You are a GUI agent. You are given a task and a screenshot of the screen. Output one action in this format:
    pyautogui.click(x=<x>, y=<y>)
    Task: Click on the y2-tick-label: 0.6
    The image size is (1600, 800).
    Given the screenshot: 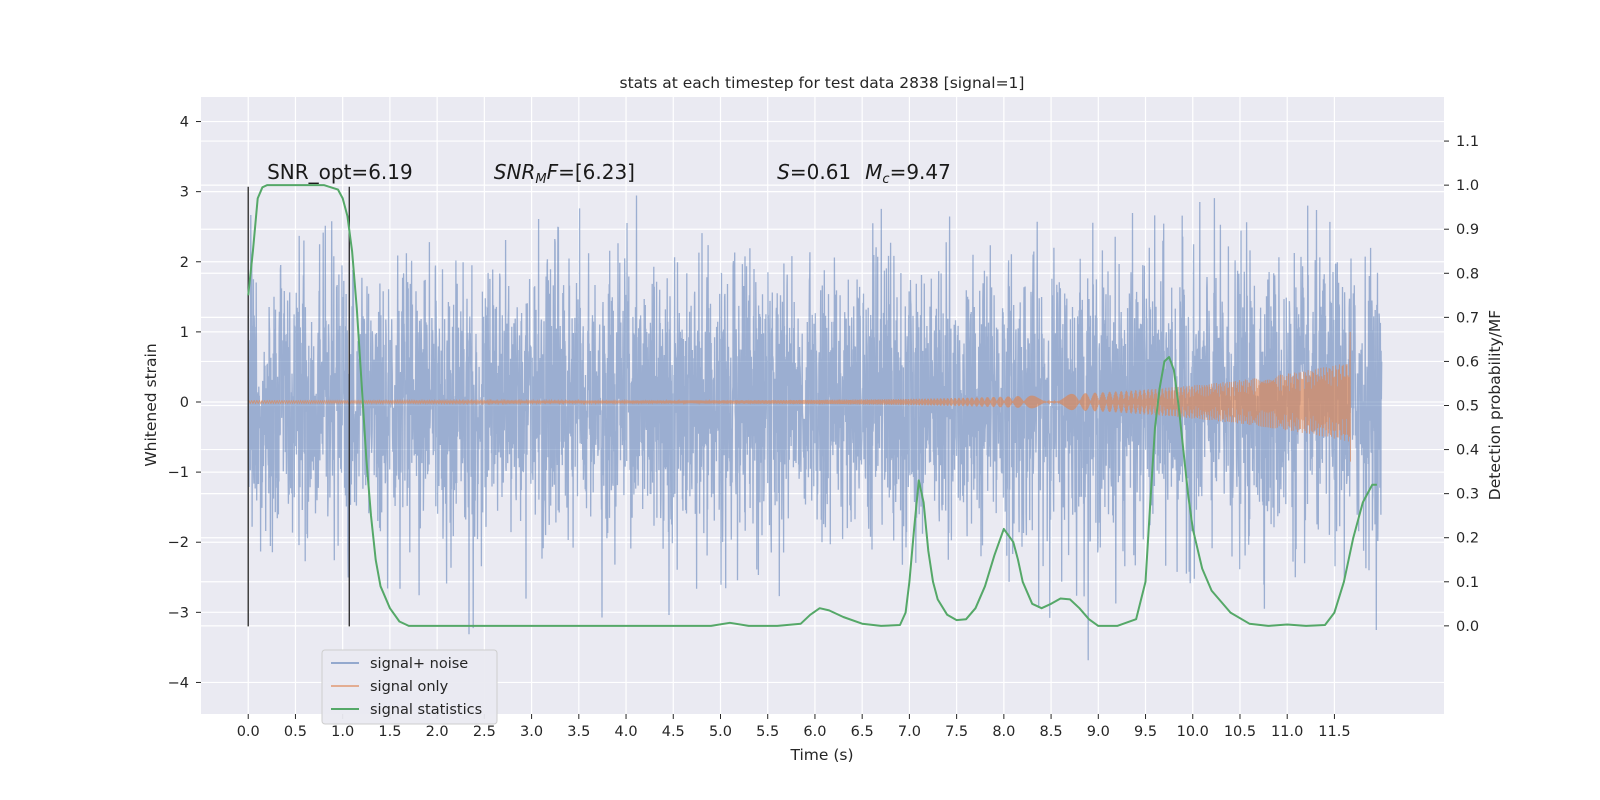 What is the action you would take?
    pyautogui.click(x=1467, y=362)
    